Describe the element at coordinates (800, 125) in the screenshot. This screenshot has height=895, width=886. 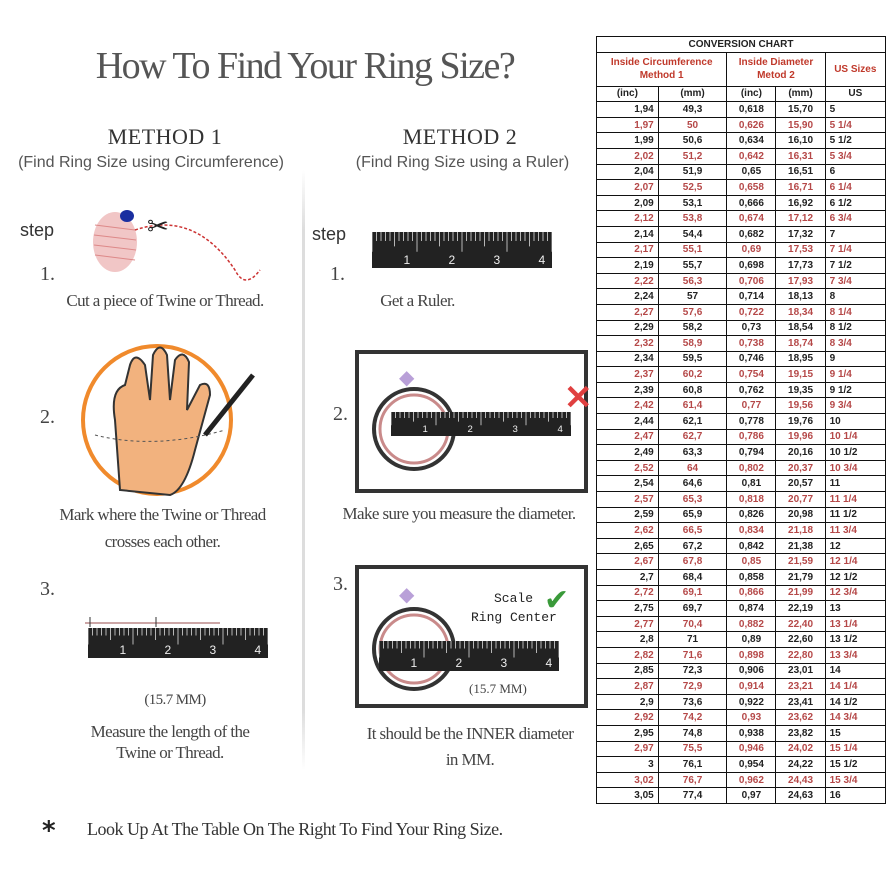
I see `table-cell: 15,90` at that location.